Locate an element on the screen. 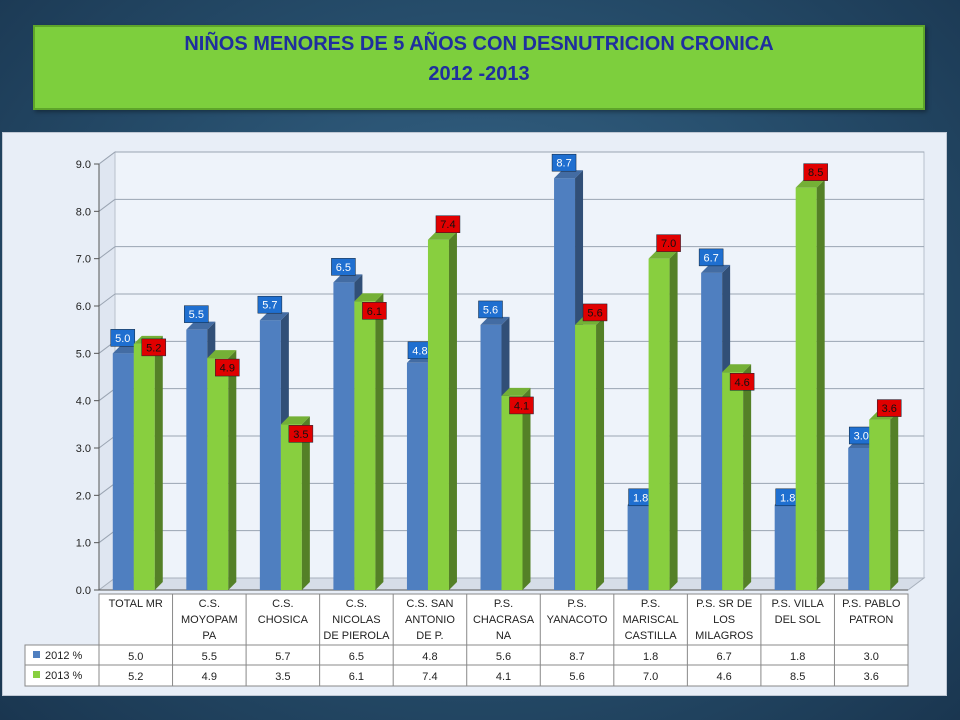 This screenshot has height=720, width=960. chart-subtitle: 2012 -2013 is located at coordinates (479, 74).